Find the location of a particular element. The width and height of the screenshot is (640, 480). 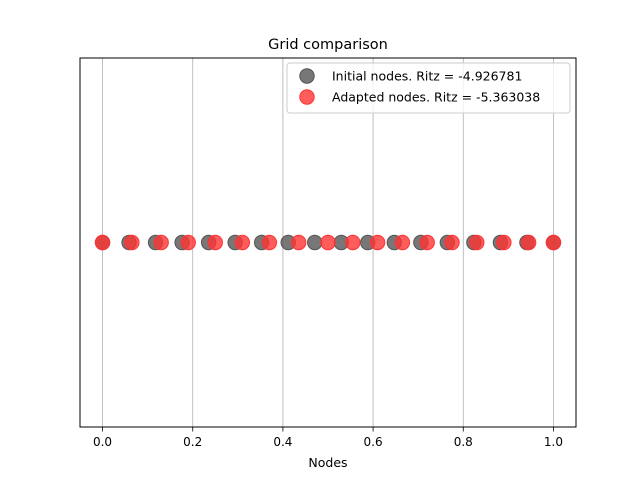

x-tick-label: 0.6 is located at coordinates (373, 442).